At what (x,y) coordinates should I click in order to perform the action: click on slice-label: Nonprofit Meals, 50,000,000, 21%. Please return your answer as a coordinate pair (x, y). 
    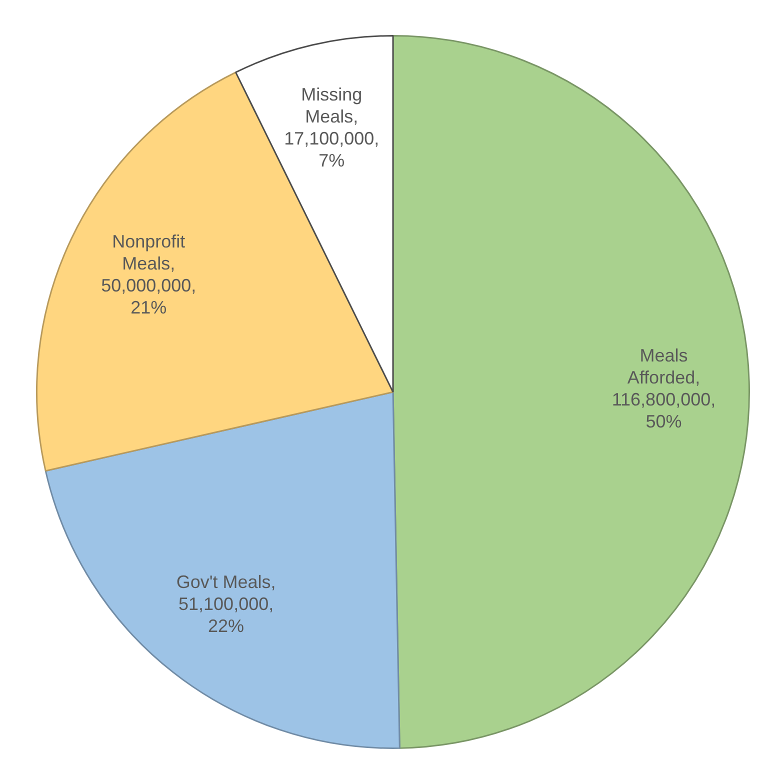
    Looking at the image, I should click on (148, 274).